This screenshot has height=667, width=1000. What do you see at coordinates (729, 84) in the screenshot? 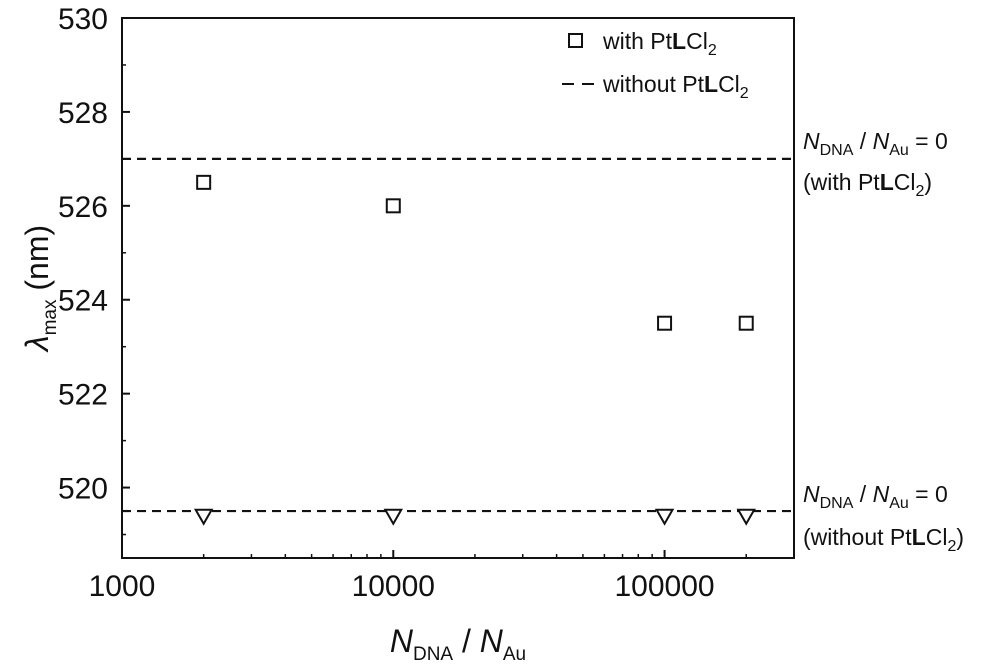
I see `legend-without-post: Cl` at bounding box center [729, 84].